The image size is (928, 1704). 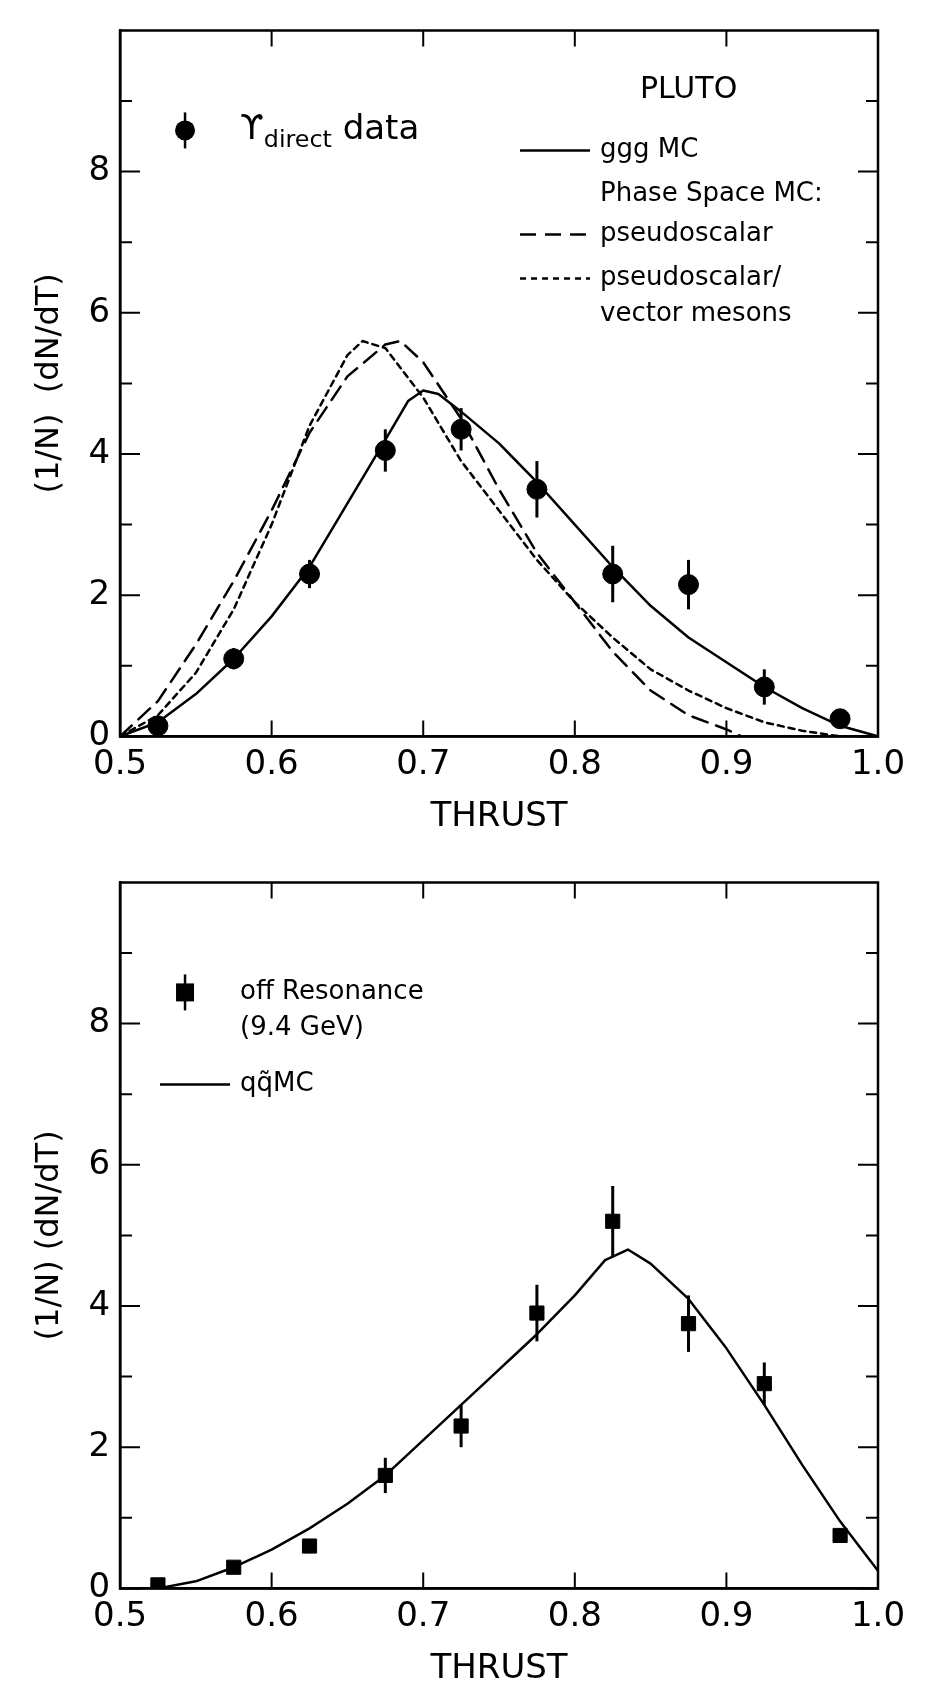 I want to click on annotation: Phase Space MC:, so click(x=711, y=192).